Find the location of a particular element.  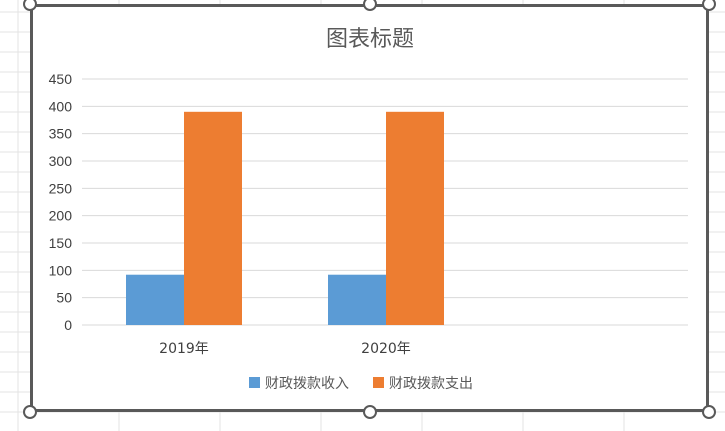

legend-label: 财政拨款支出 is located at coordinates (431, 384).